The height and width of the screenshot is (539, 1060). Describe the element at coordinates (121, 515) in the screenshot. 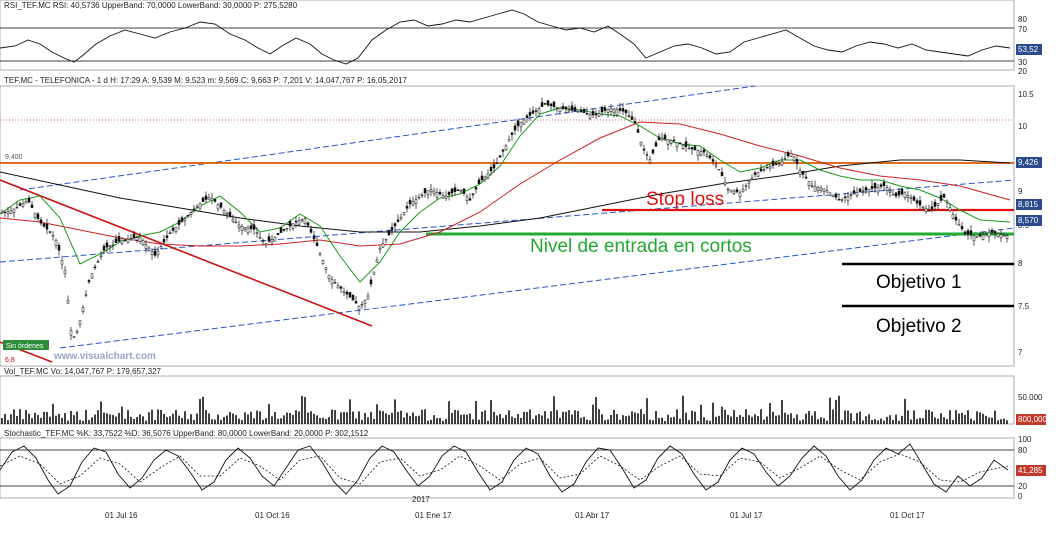

I see `x-tick-jul16: 01 Jul 16` at that location.